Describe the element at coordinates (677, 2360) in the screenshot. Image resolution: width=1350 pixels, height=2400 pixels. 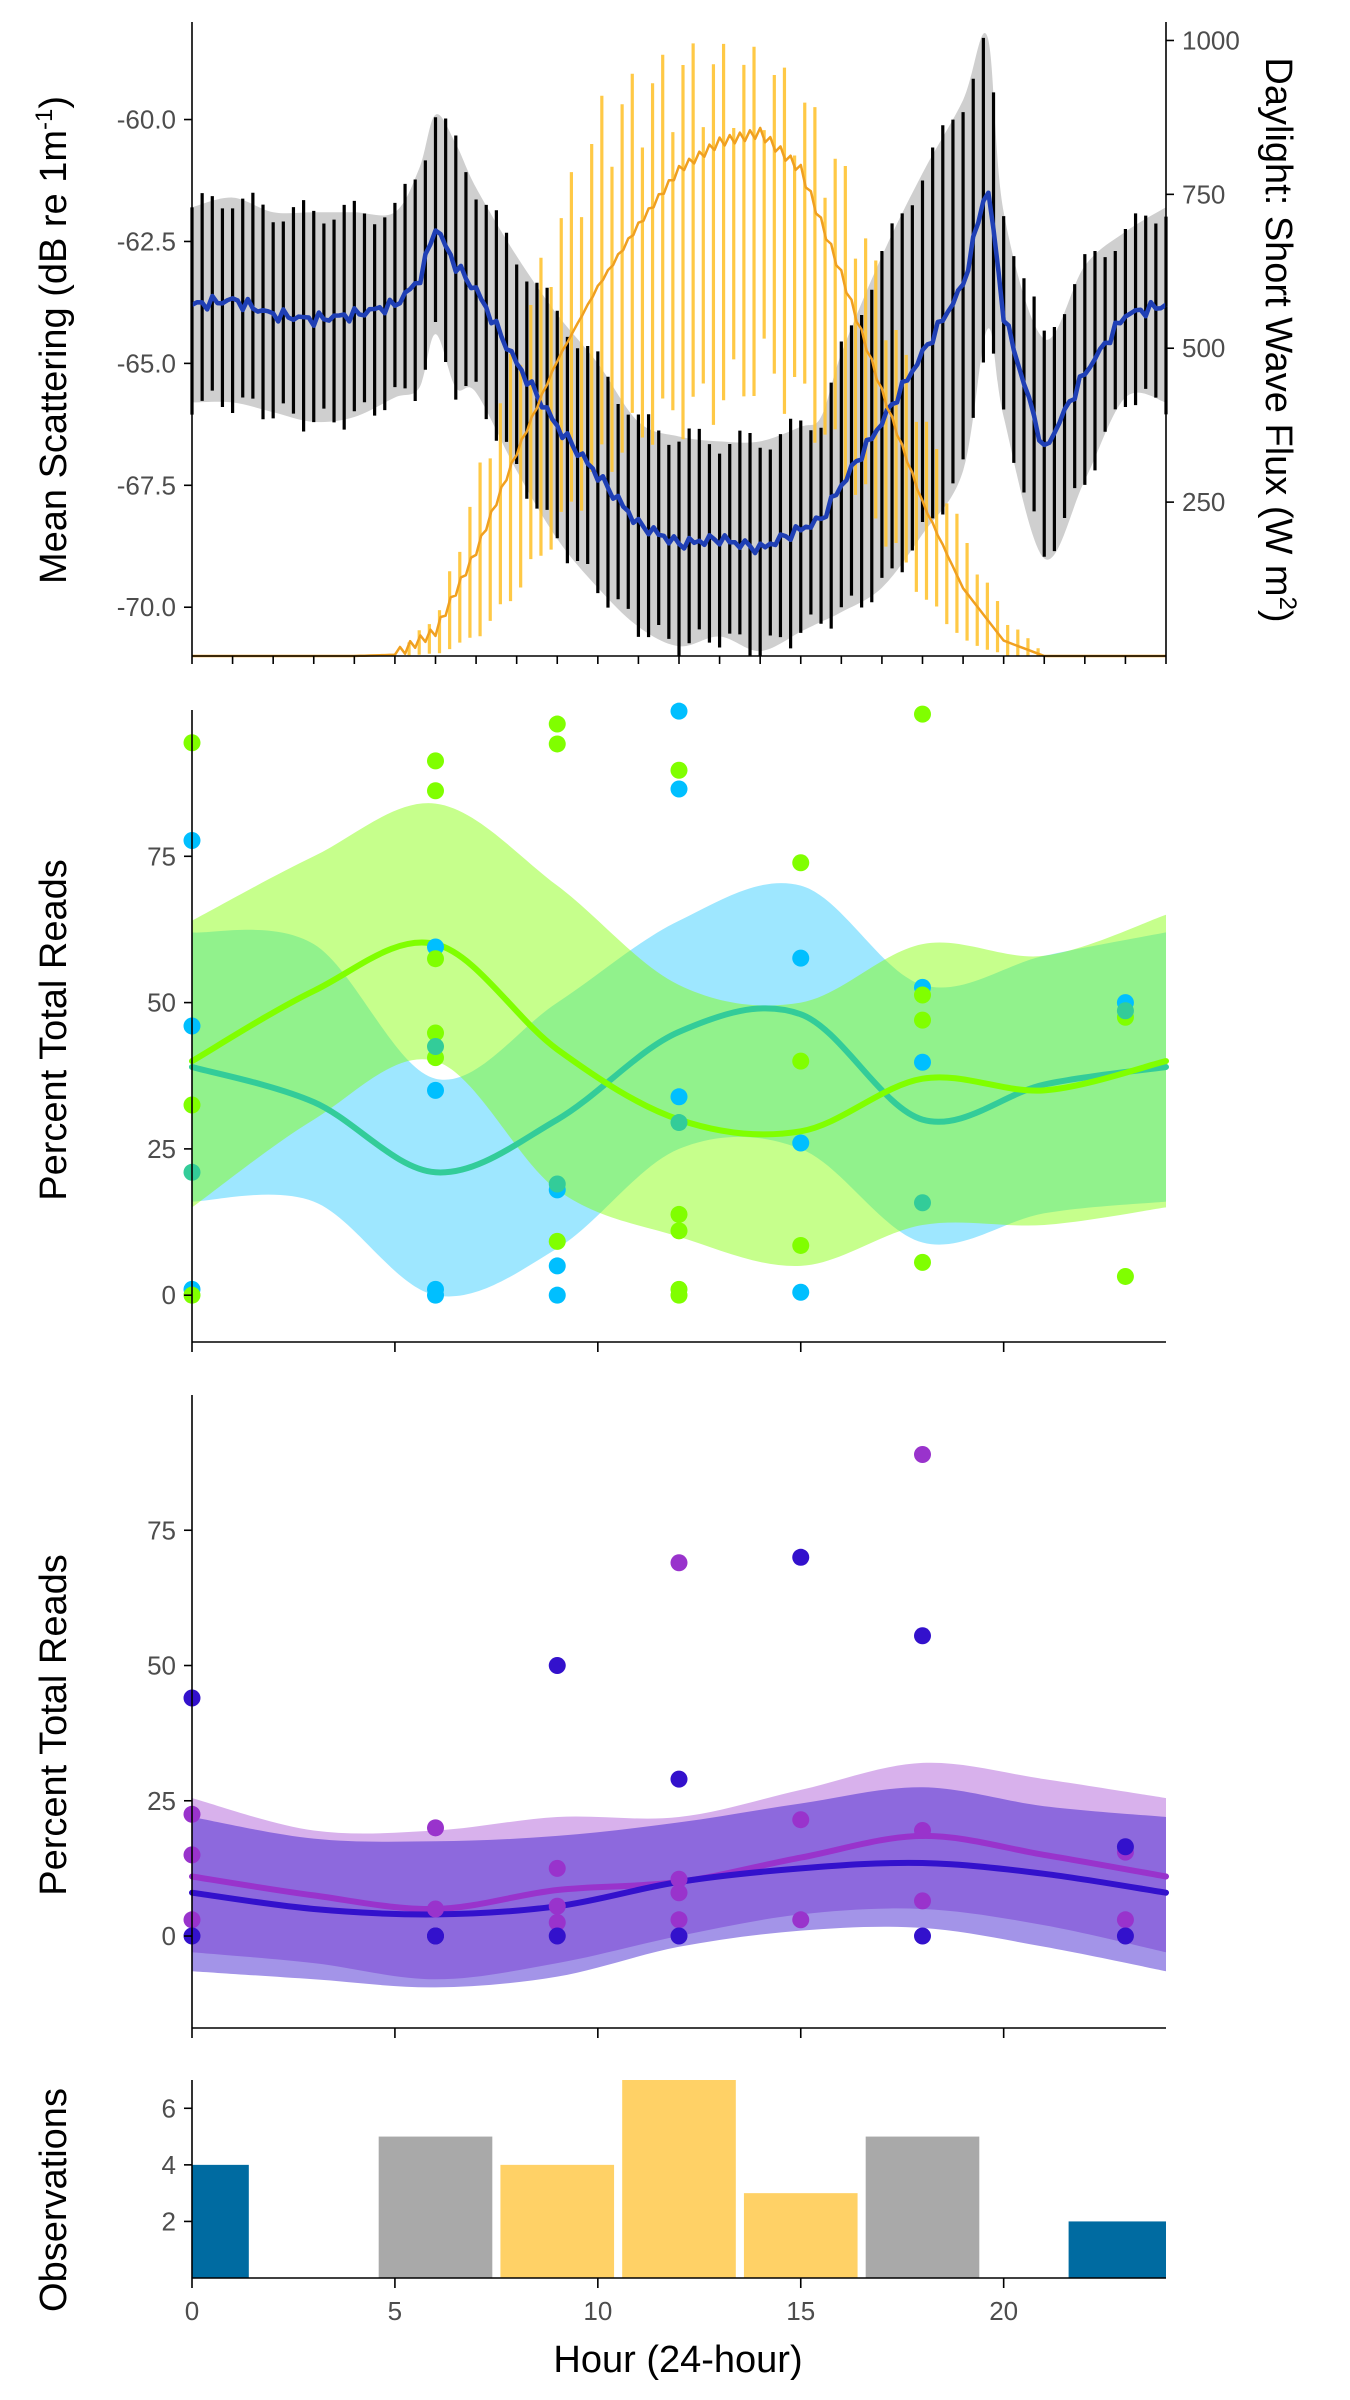
I see `x-axis-title: Hour (24-hour)` at that location.